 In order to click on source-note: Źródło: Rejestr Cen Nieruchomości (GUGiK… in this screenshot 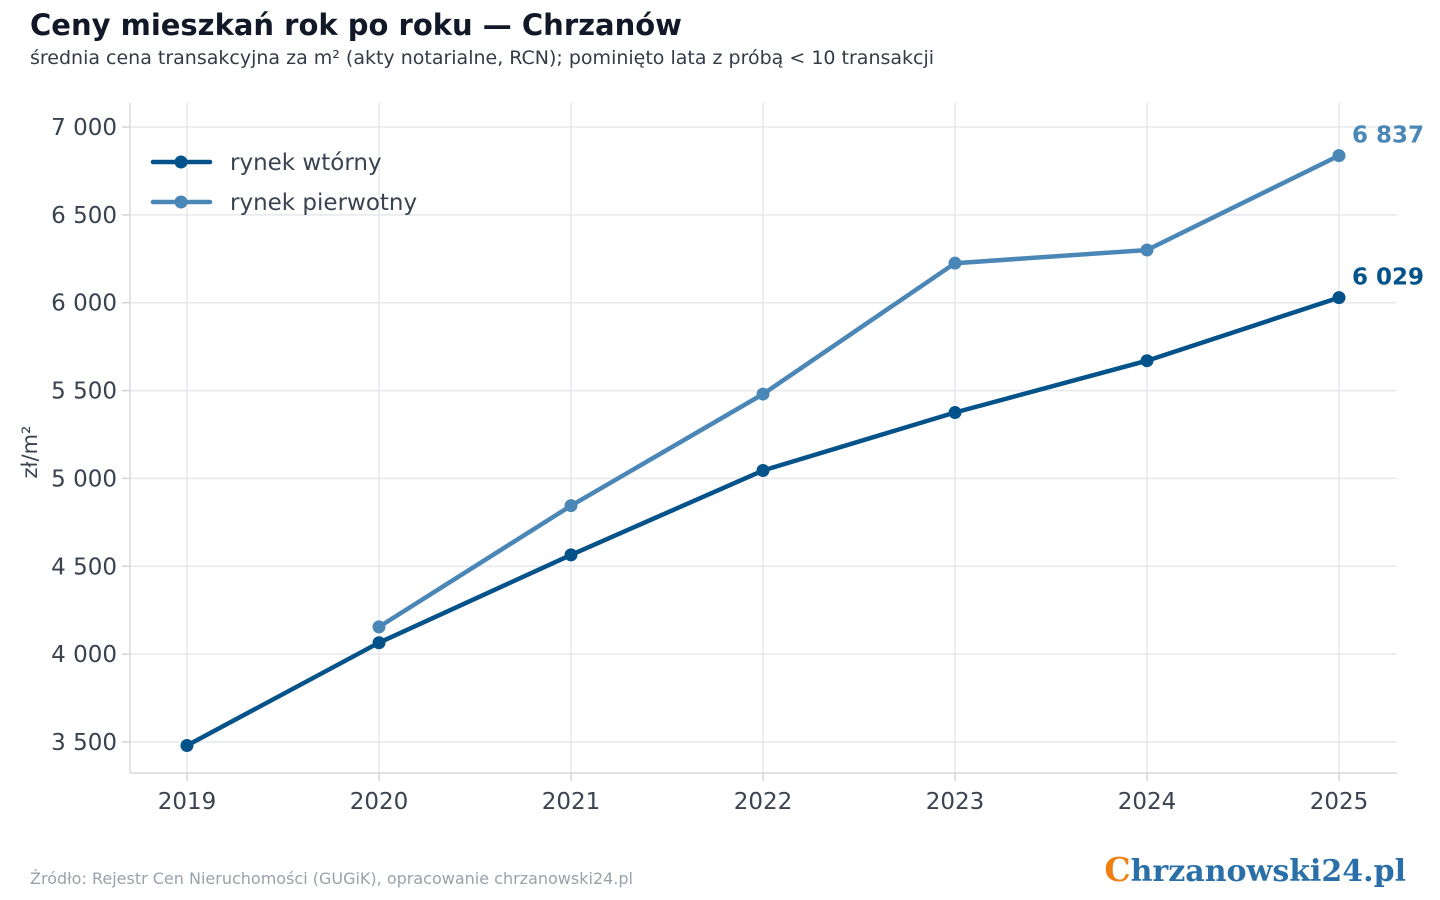, I will do `click(331, 878)`.